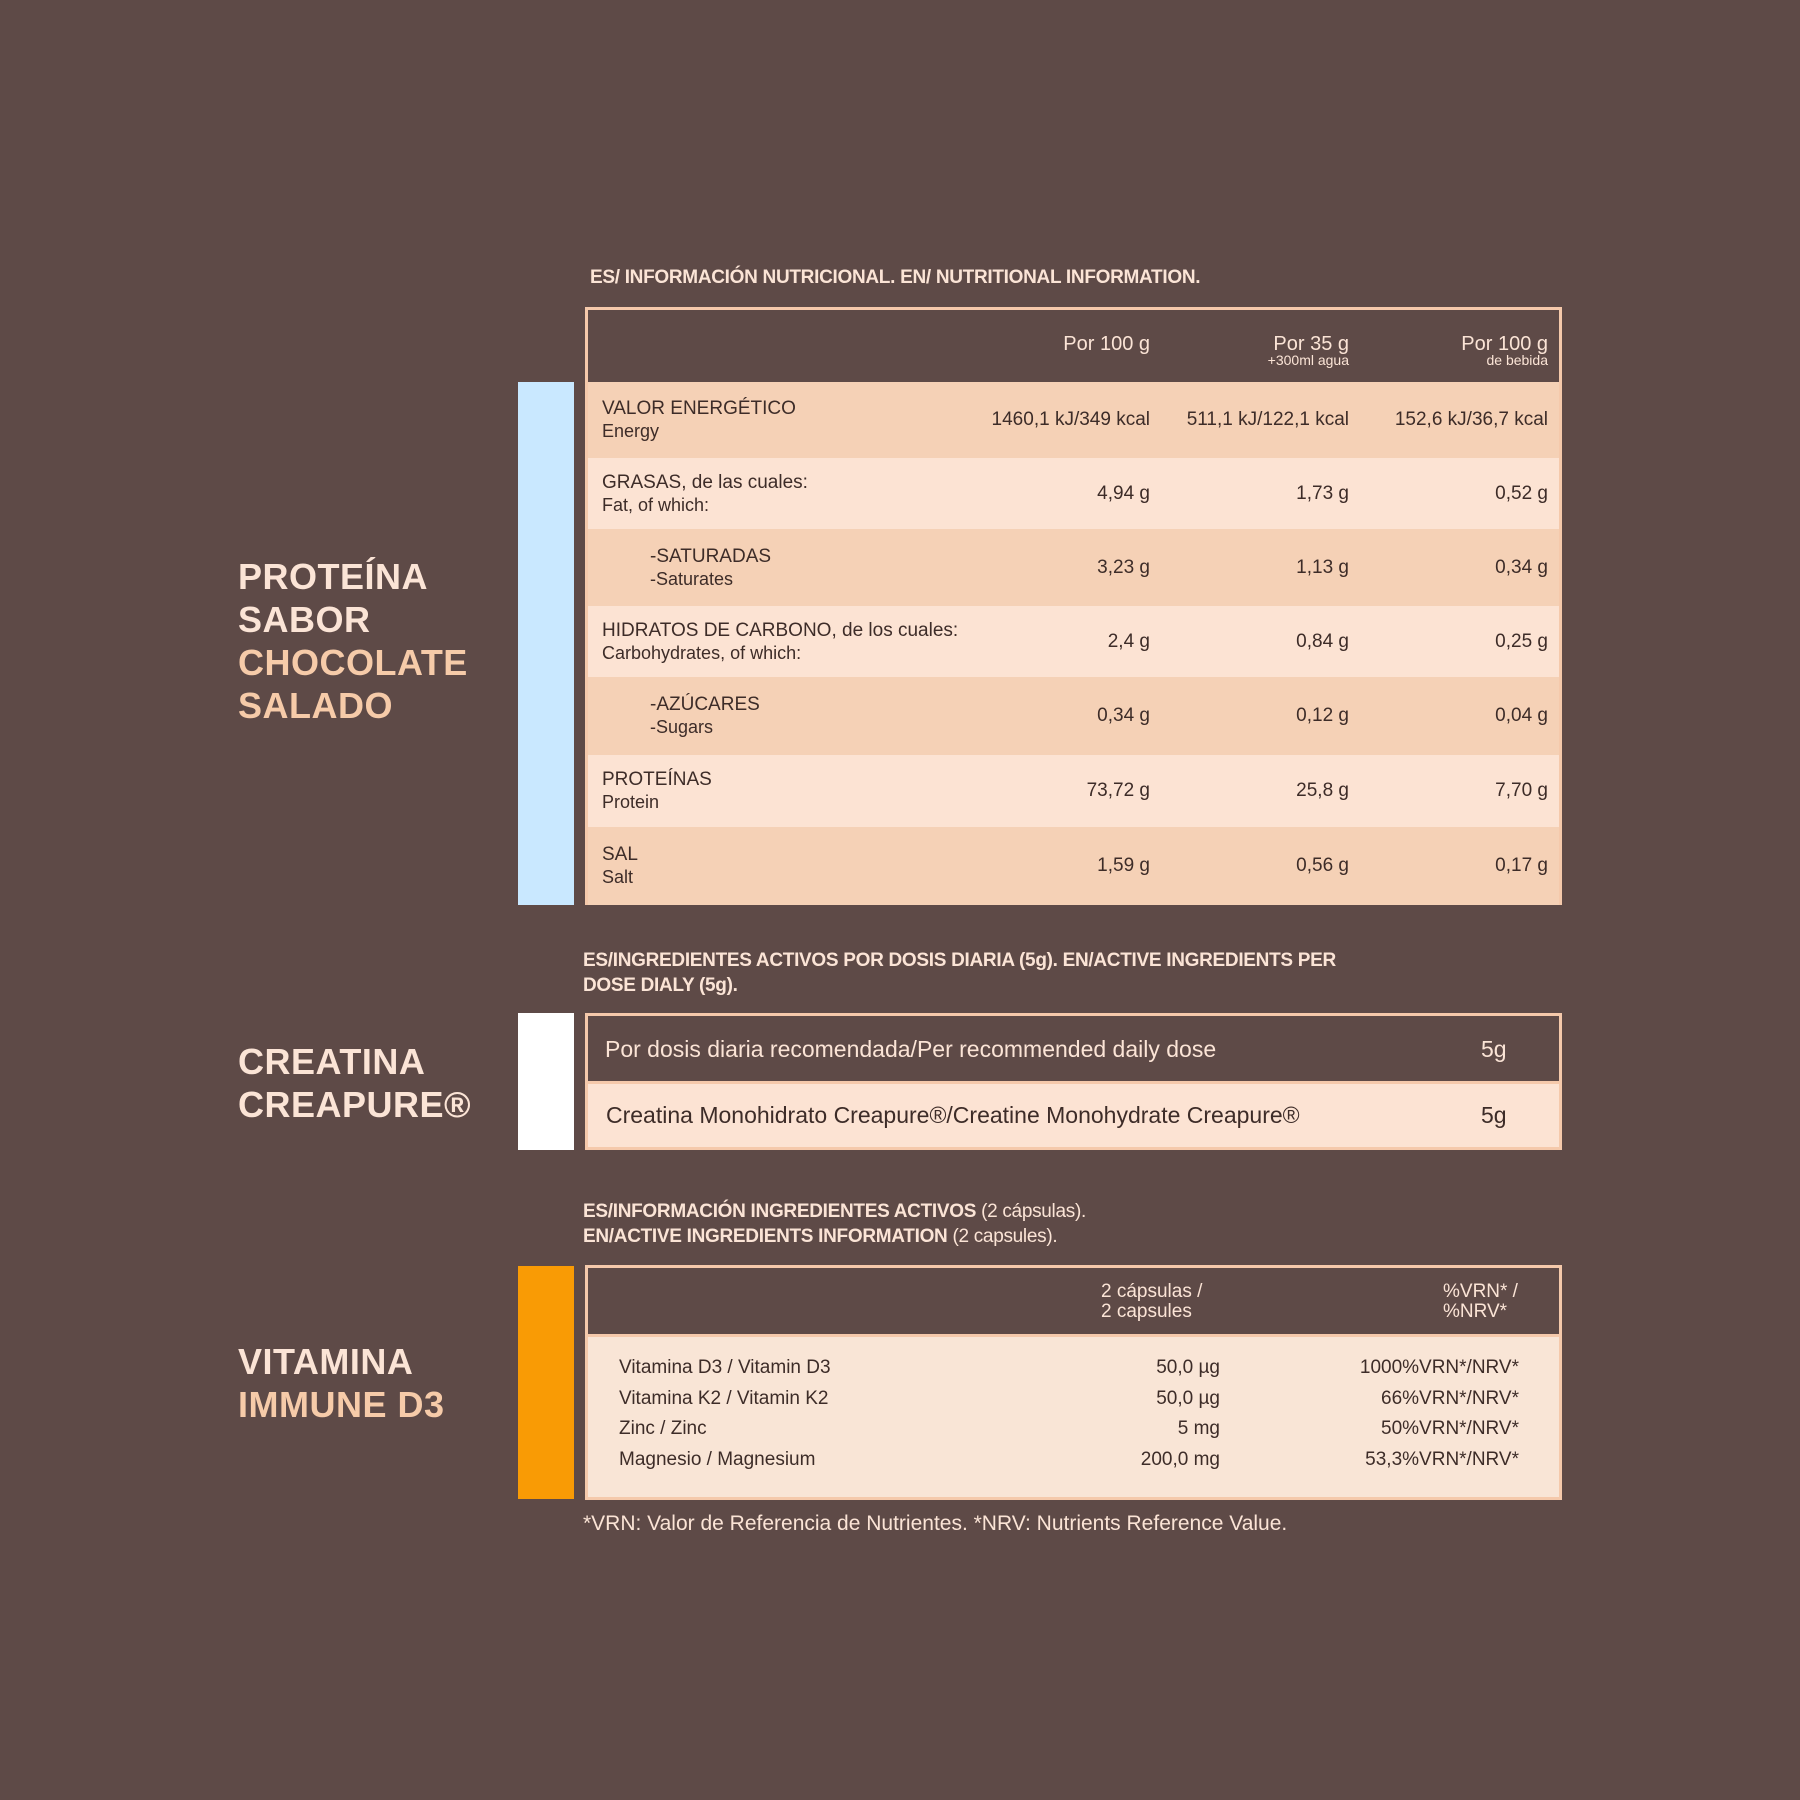  I want to click on column-header: Por 35 g +300ml agua, so click(1308, 350).